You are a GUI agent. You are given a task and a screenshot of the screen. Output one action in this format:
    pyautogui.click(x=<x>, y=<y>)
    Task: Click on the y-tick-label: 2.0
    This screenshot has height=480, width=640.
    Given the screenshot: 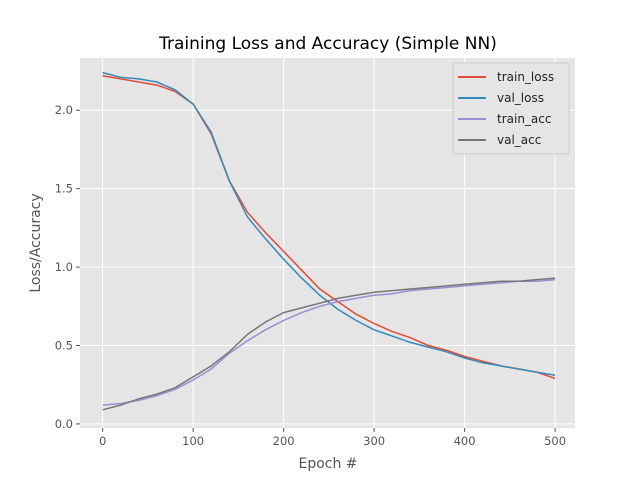 What is the action you would take?
    pyautogui.click(x=64, y=110)
    